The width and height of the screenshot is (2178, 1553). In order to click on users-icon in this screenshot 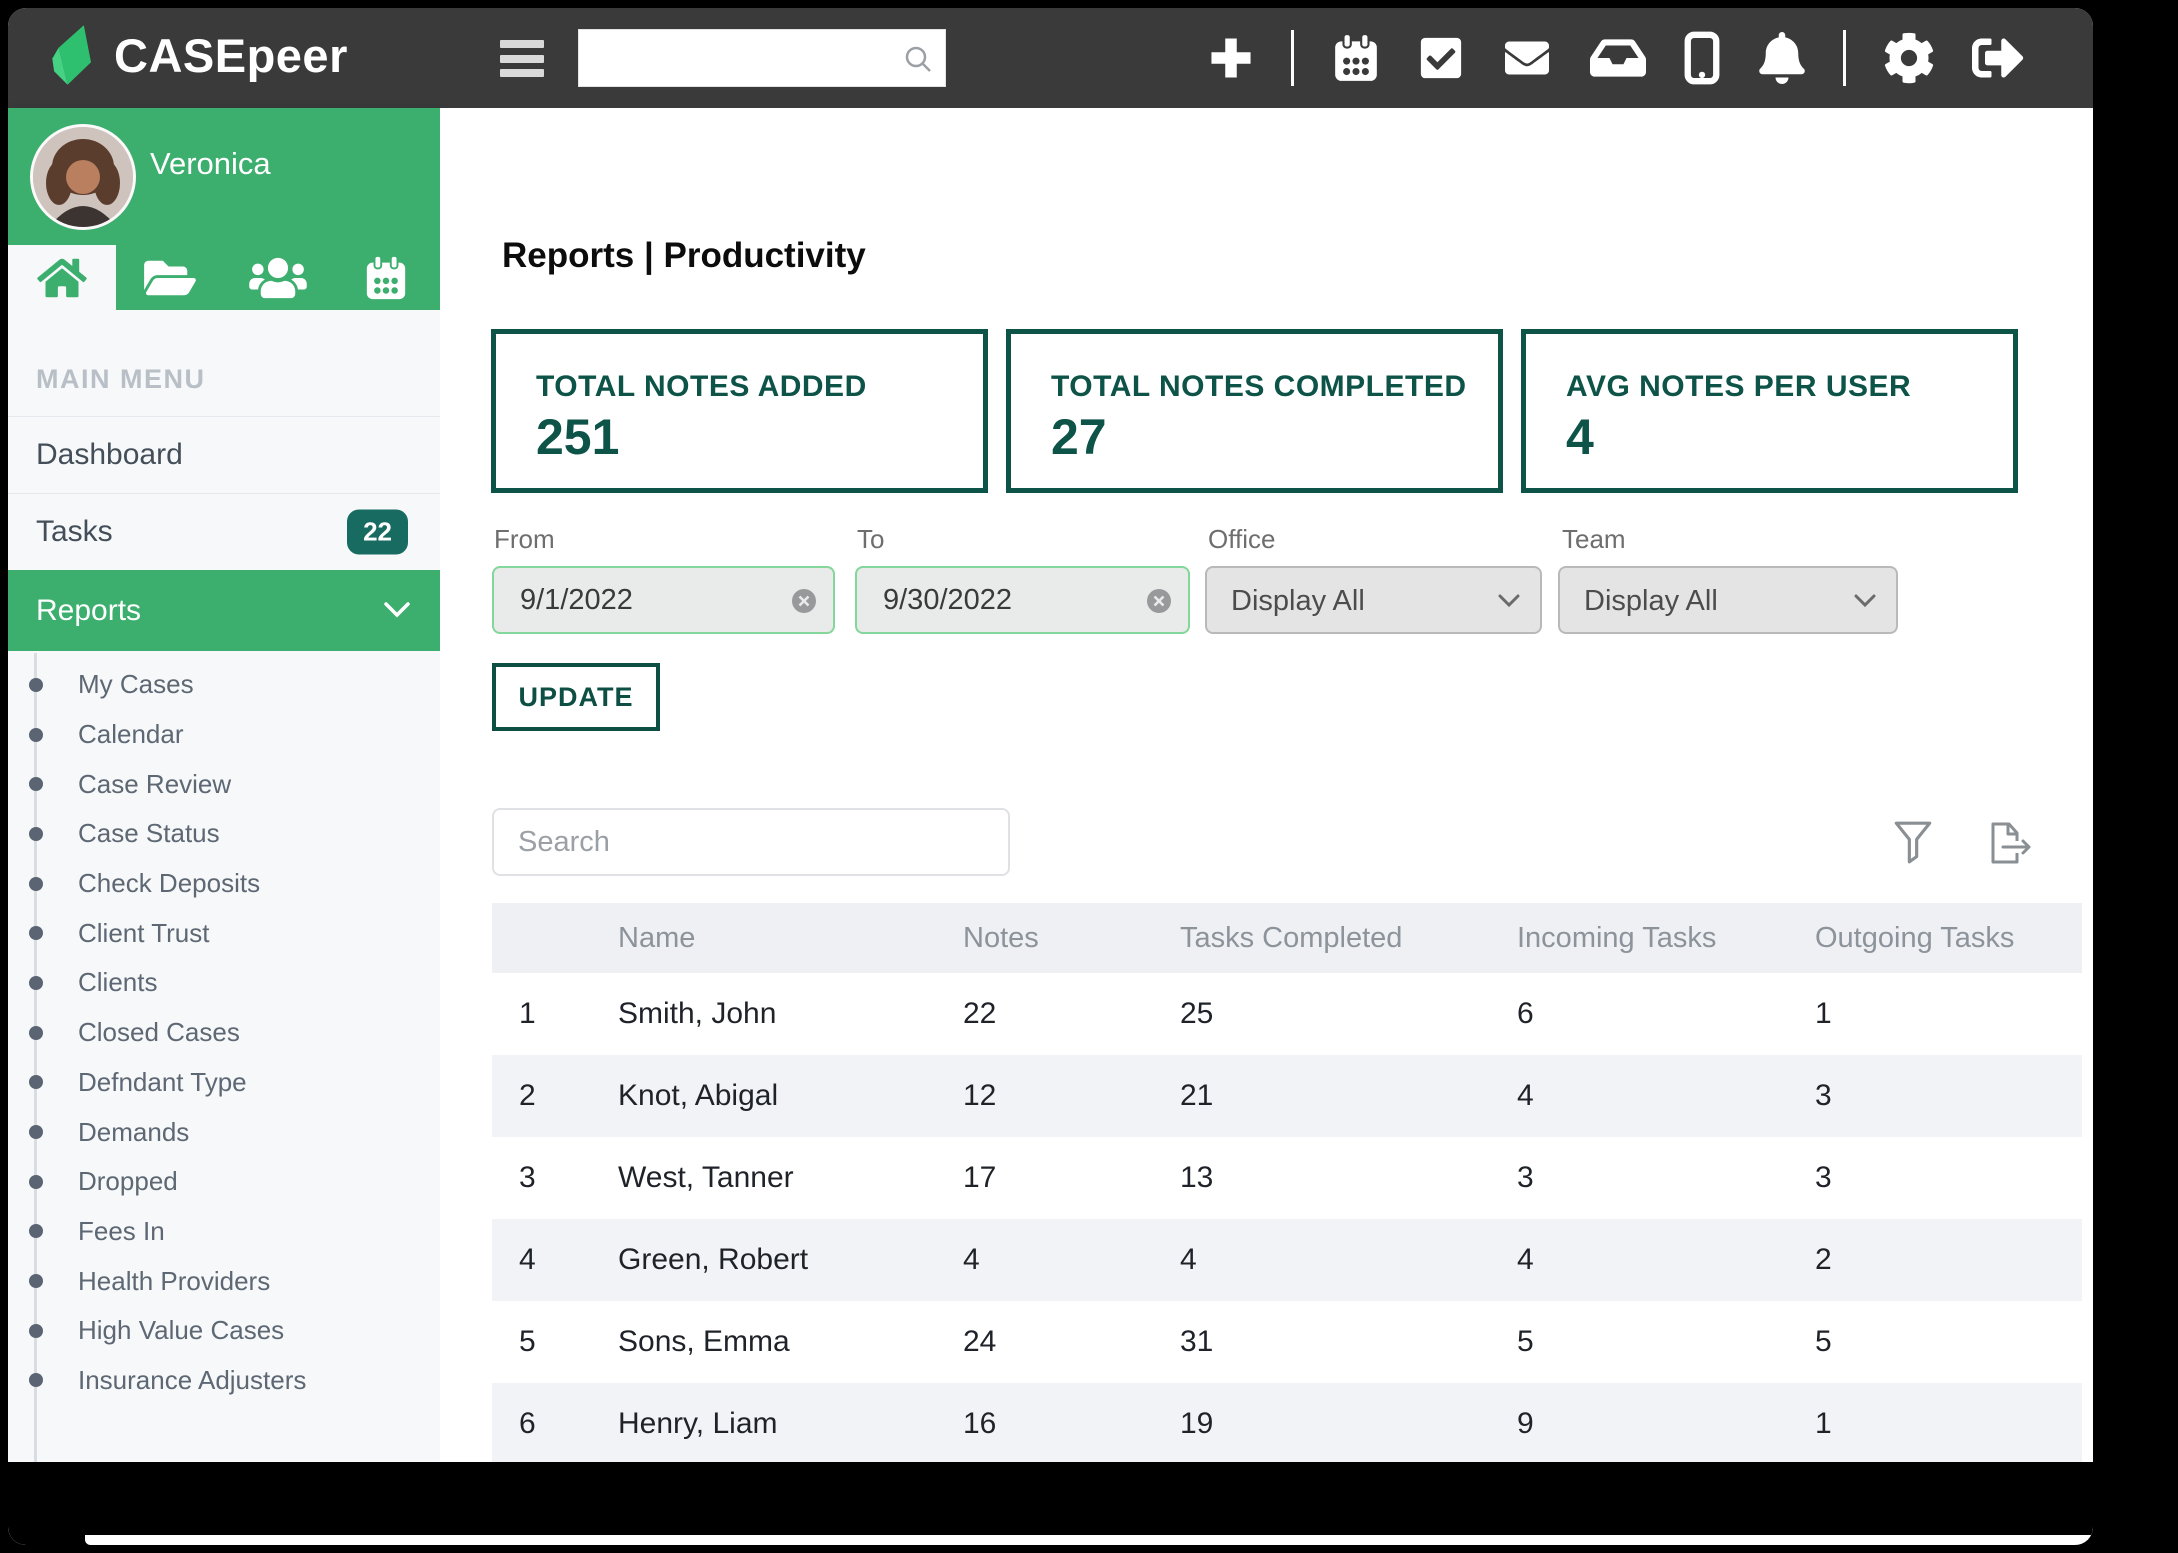, I will do `click(278, 277)`.